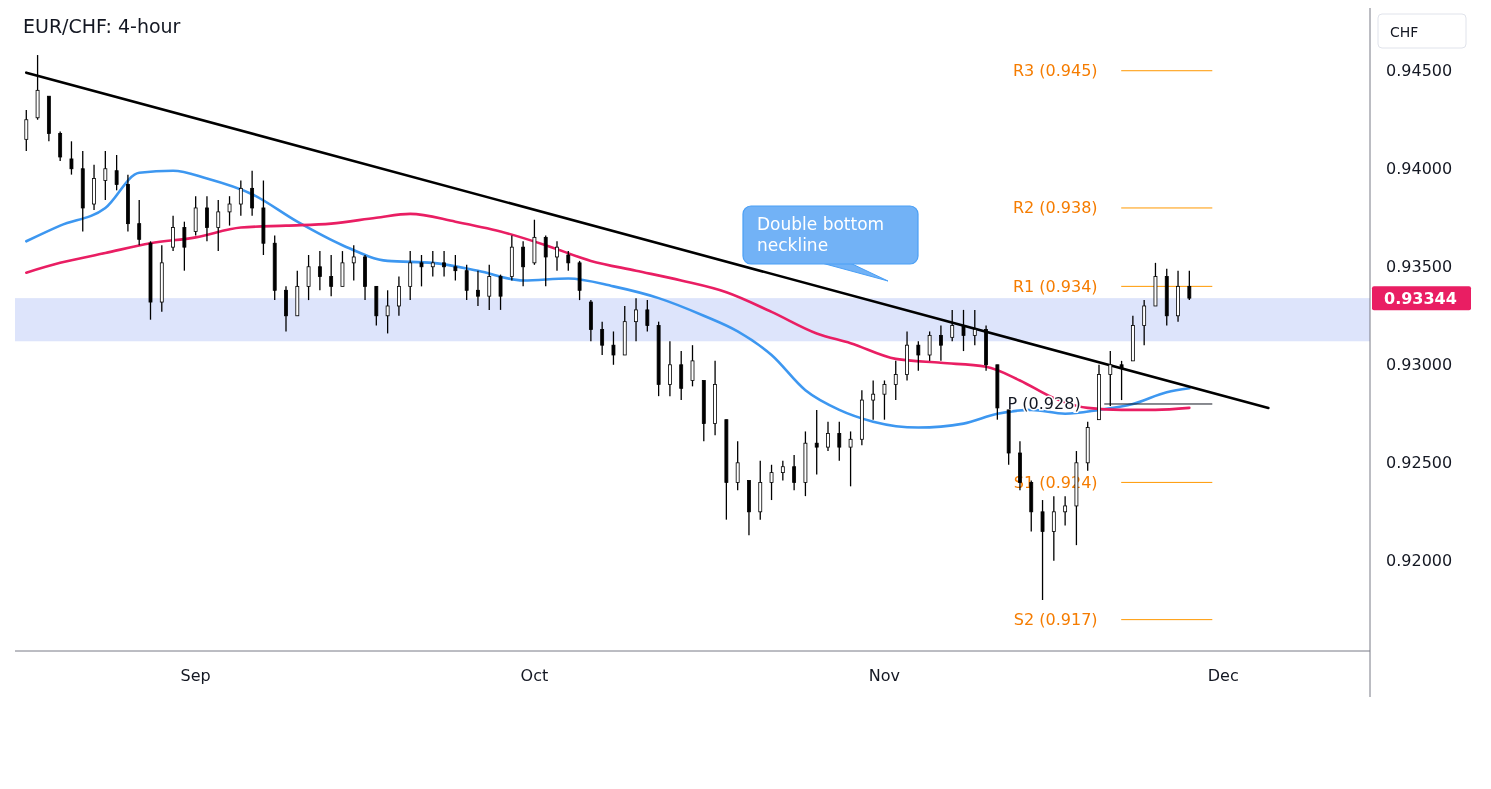 The height and width of the screenshot is (789, 1491). What do you see at coordinates (884, 675) in the screenshot?
I see `x-tick-label: Nov` at bounding box center [884, 675].